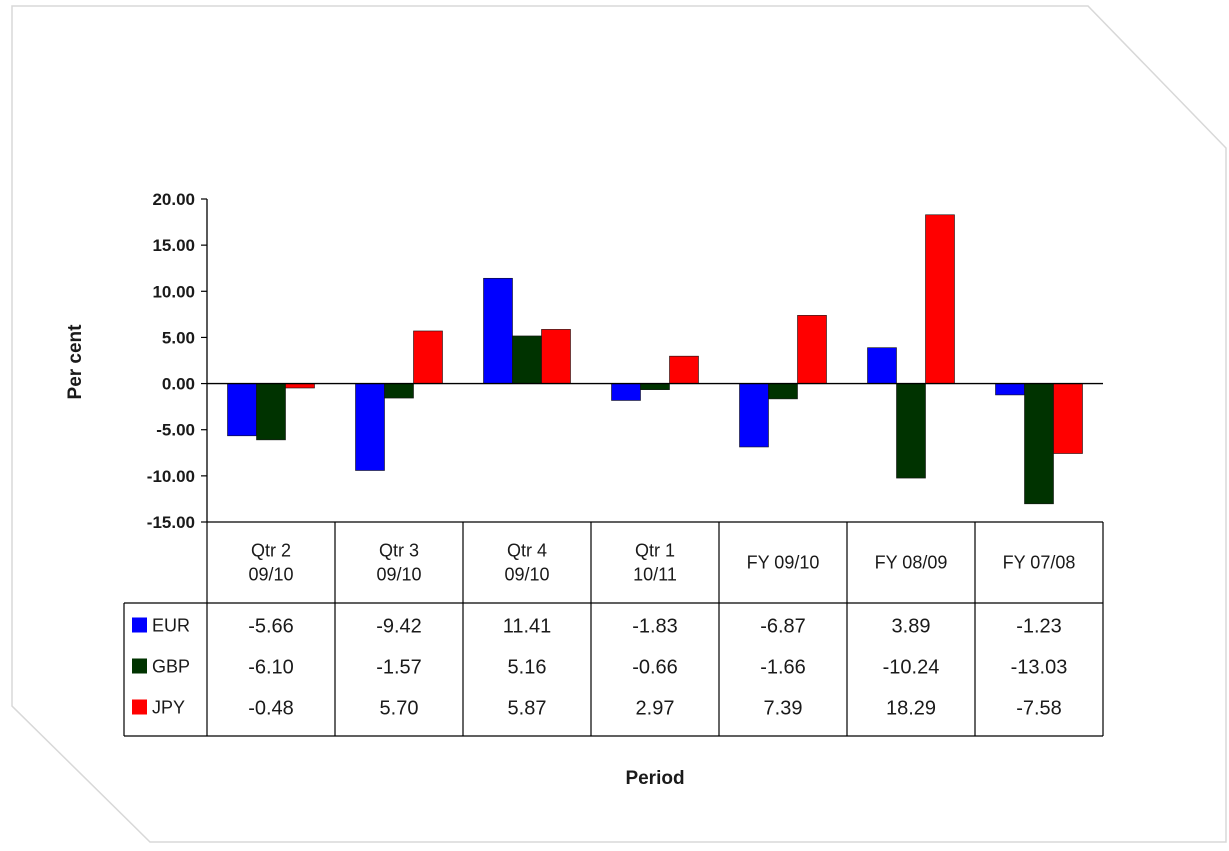  I want to click on legend-key-gbp, so click(139, 666).